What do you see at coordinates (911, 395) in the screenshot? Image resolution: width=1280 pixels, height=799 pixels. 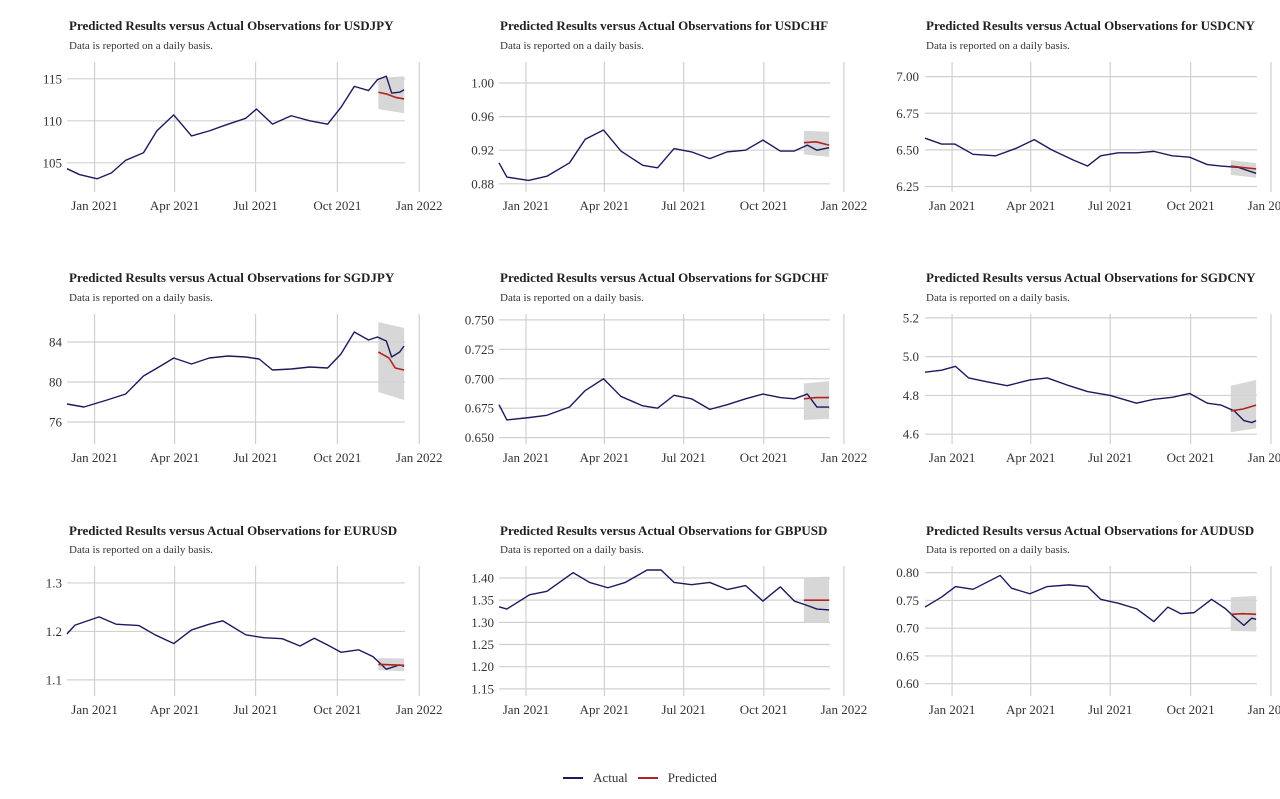 I see `y-tick-label: 4.8` at bounding box center [911, 395].